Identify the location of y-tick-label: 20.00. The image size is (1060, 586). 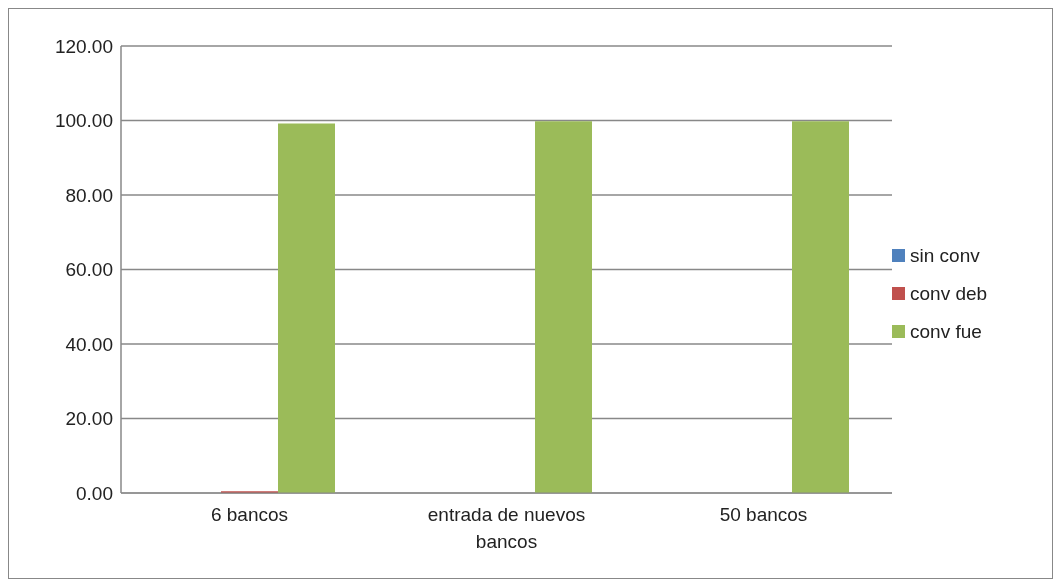
(89, 419).